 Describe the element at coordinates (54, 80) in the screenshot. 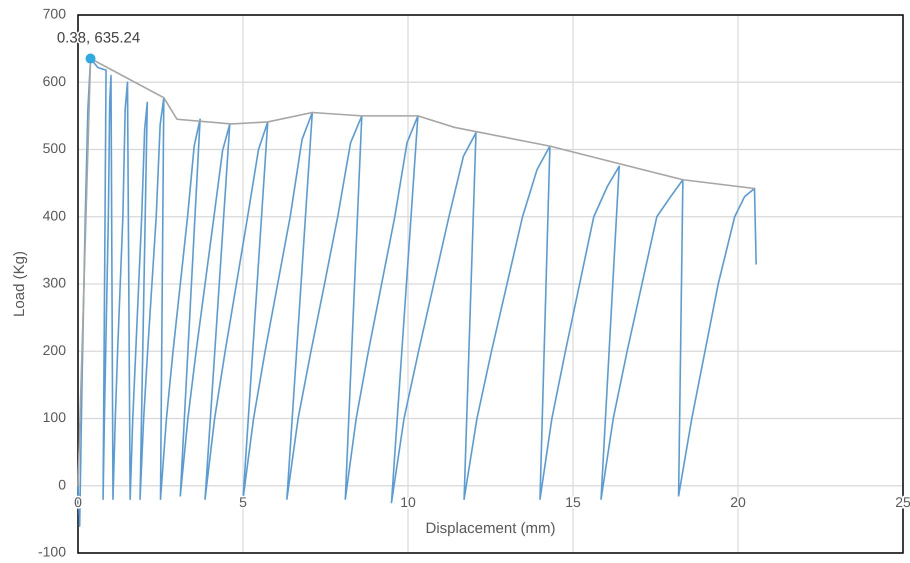

I see `y-tick-label: 600` at that location.